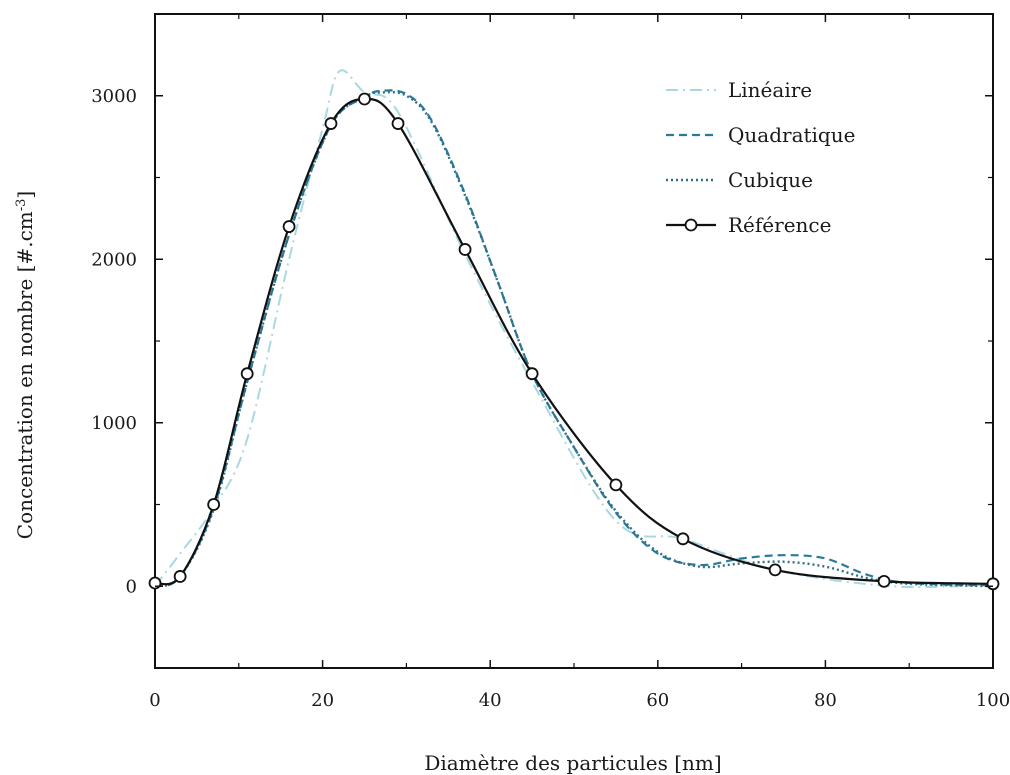 This screenshot has width=1010, height=775. I want to click on legend-label-quadratique: Quadratique, so click(791, 135).